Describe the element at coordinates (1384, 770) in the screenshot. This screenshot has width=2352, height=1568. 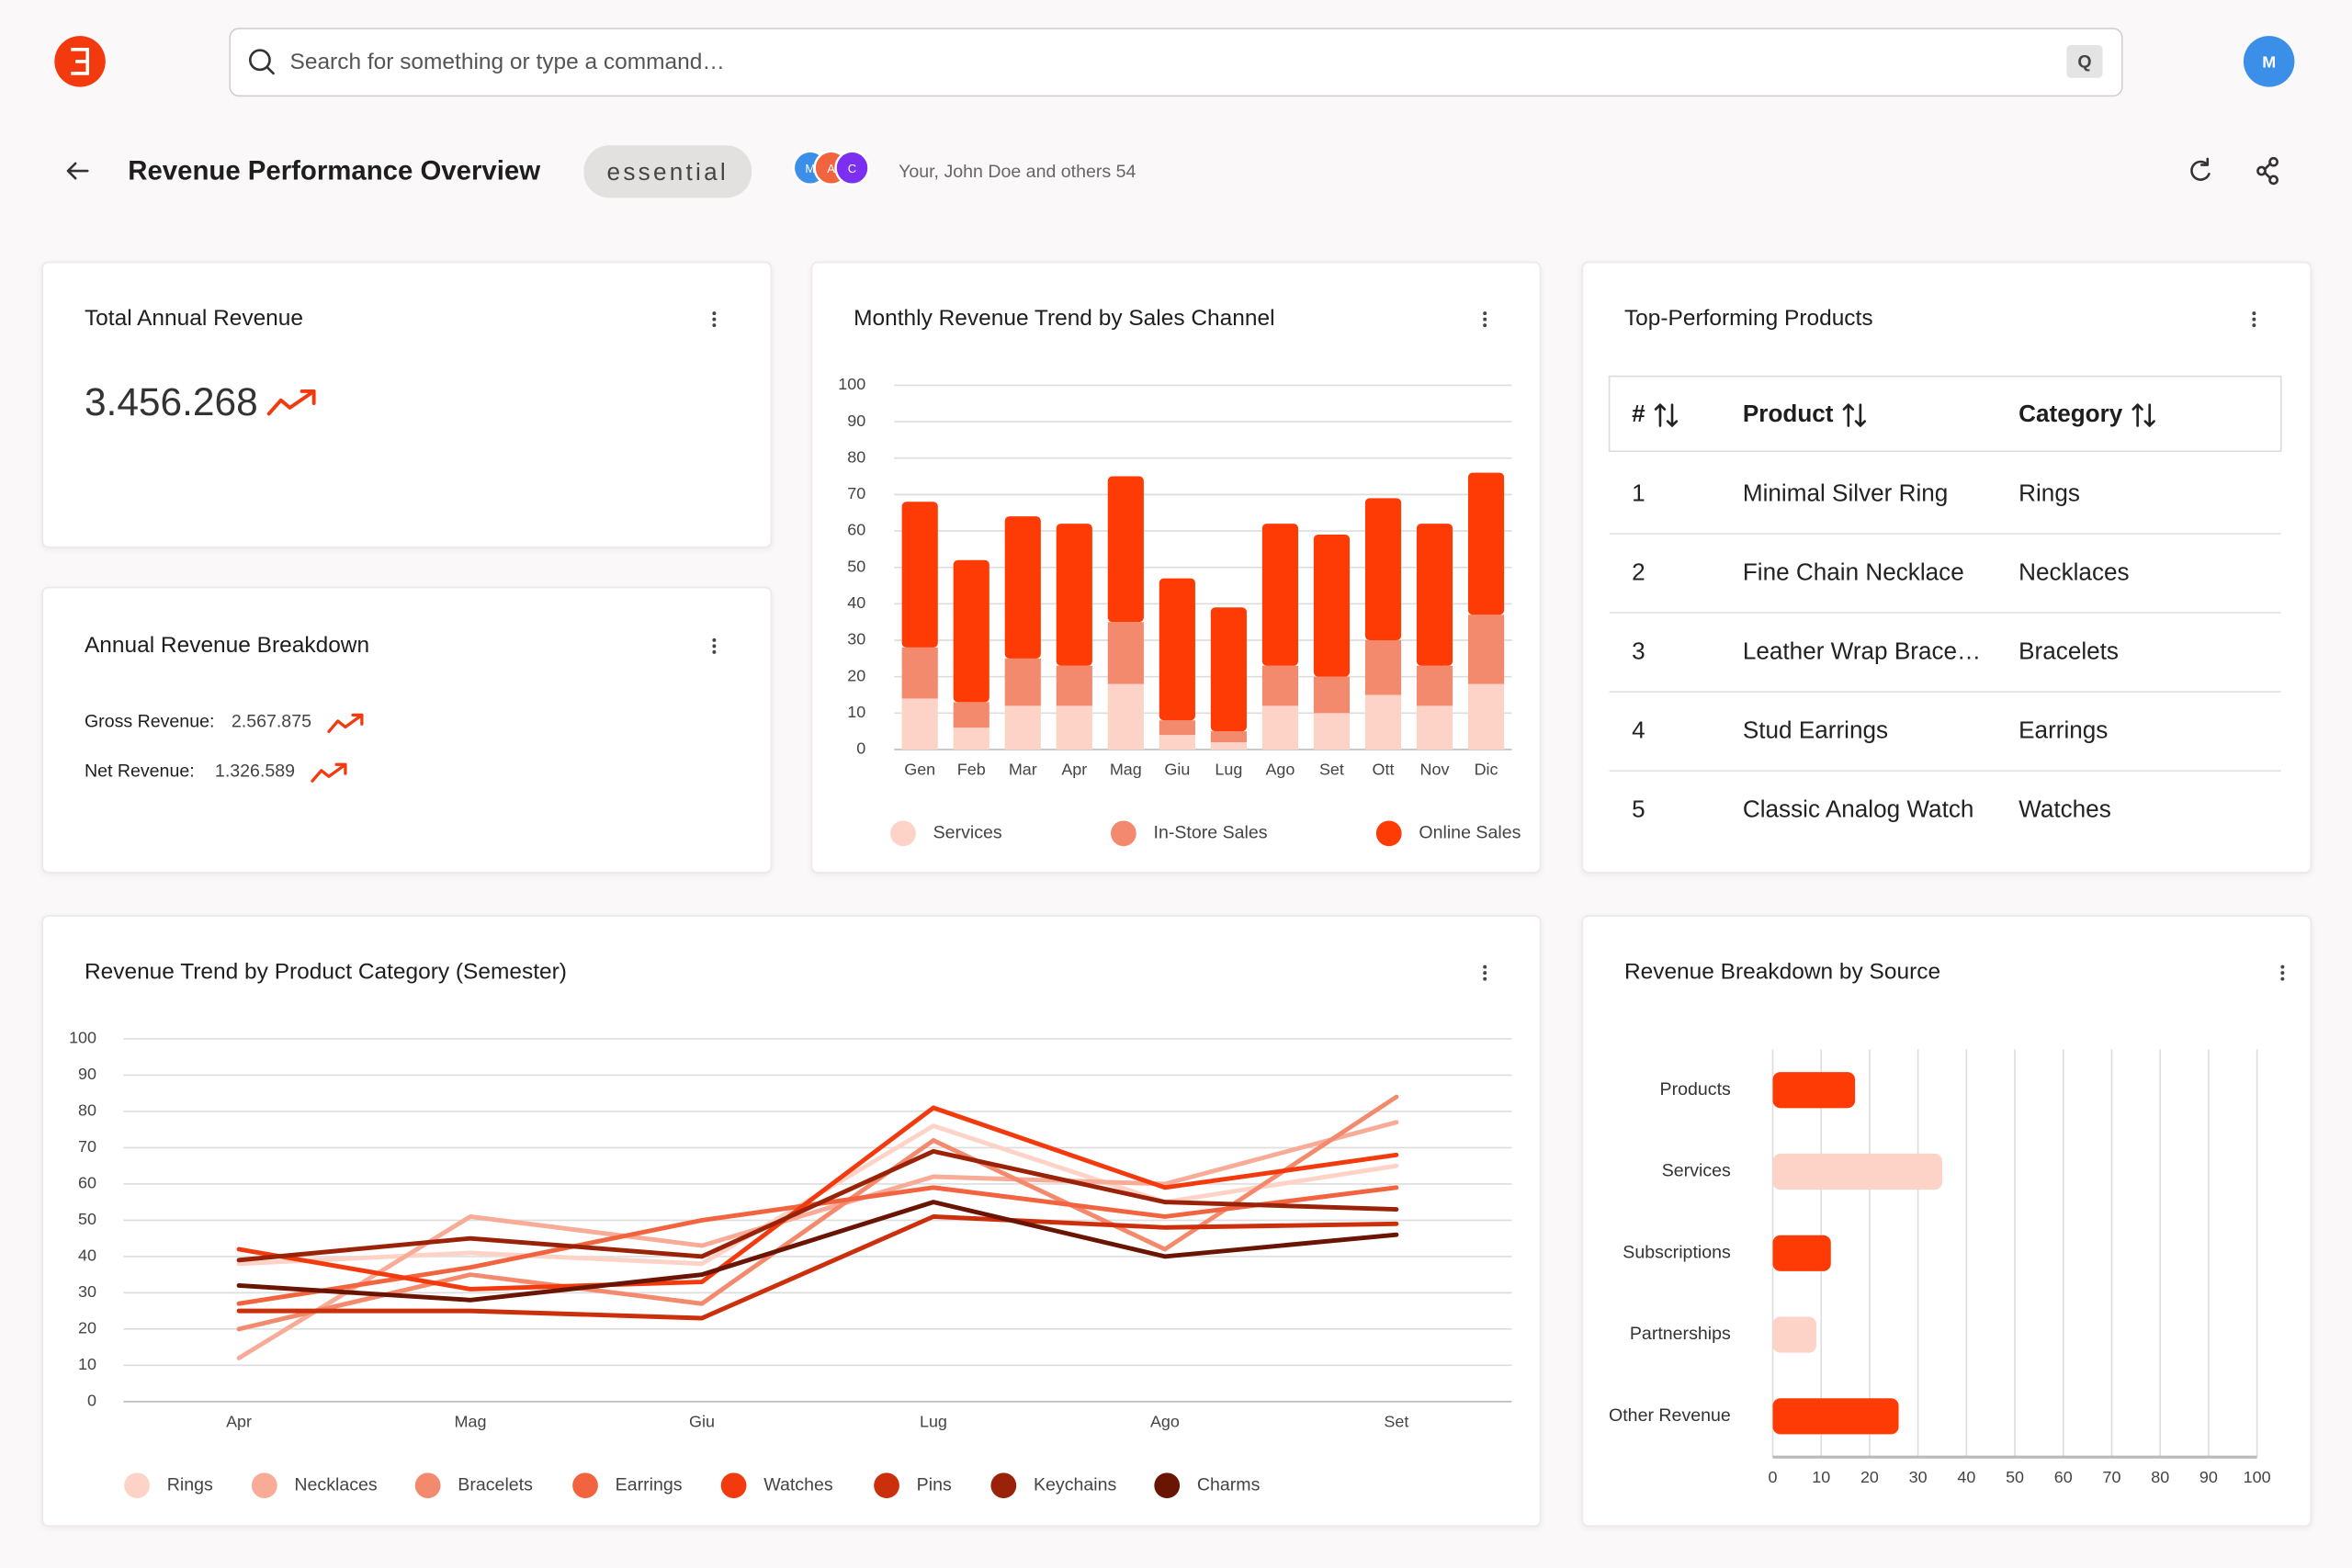
I see `x-tick-label: Ott` at that location.